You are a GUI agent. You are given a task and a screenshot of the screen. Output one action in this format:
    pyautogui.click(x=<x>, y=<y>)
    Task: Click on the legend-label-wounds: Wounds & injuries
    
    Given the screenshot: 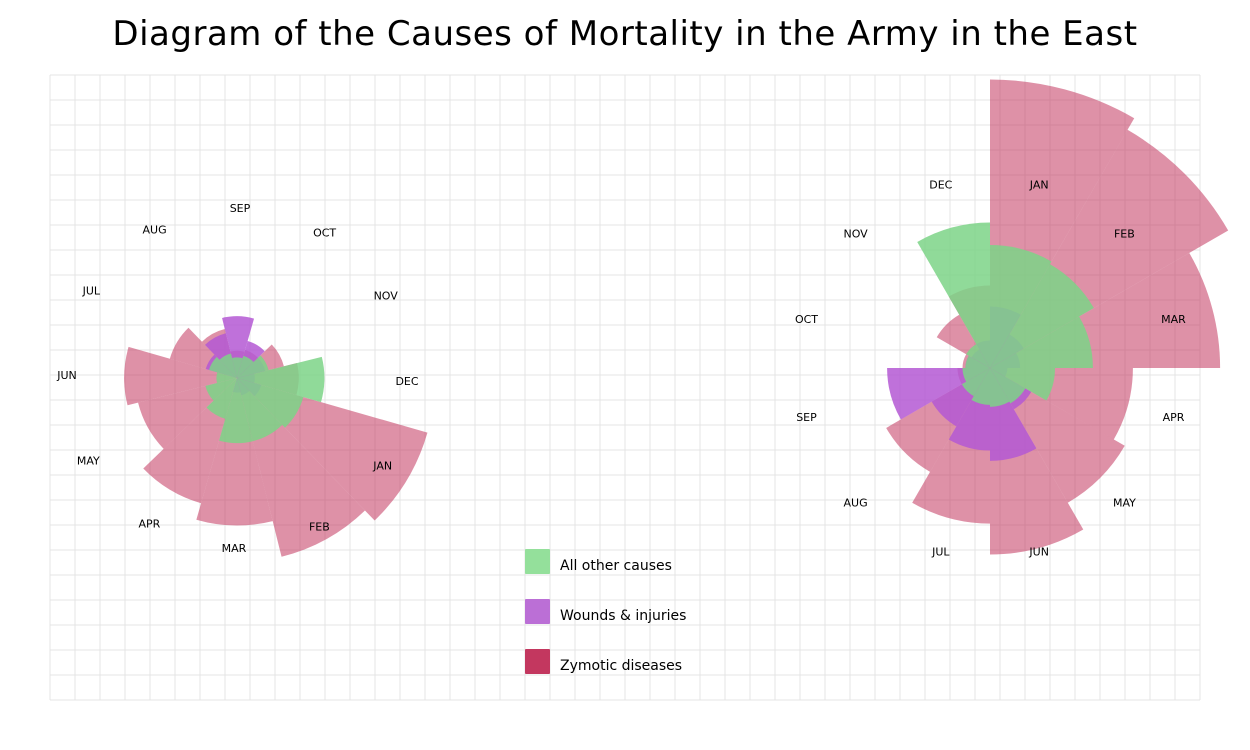 What is the action you would take?
    pyautogui.click(x=623, y=616)
    